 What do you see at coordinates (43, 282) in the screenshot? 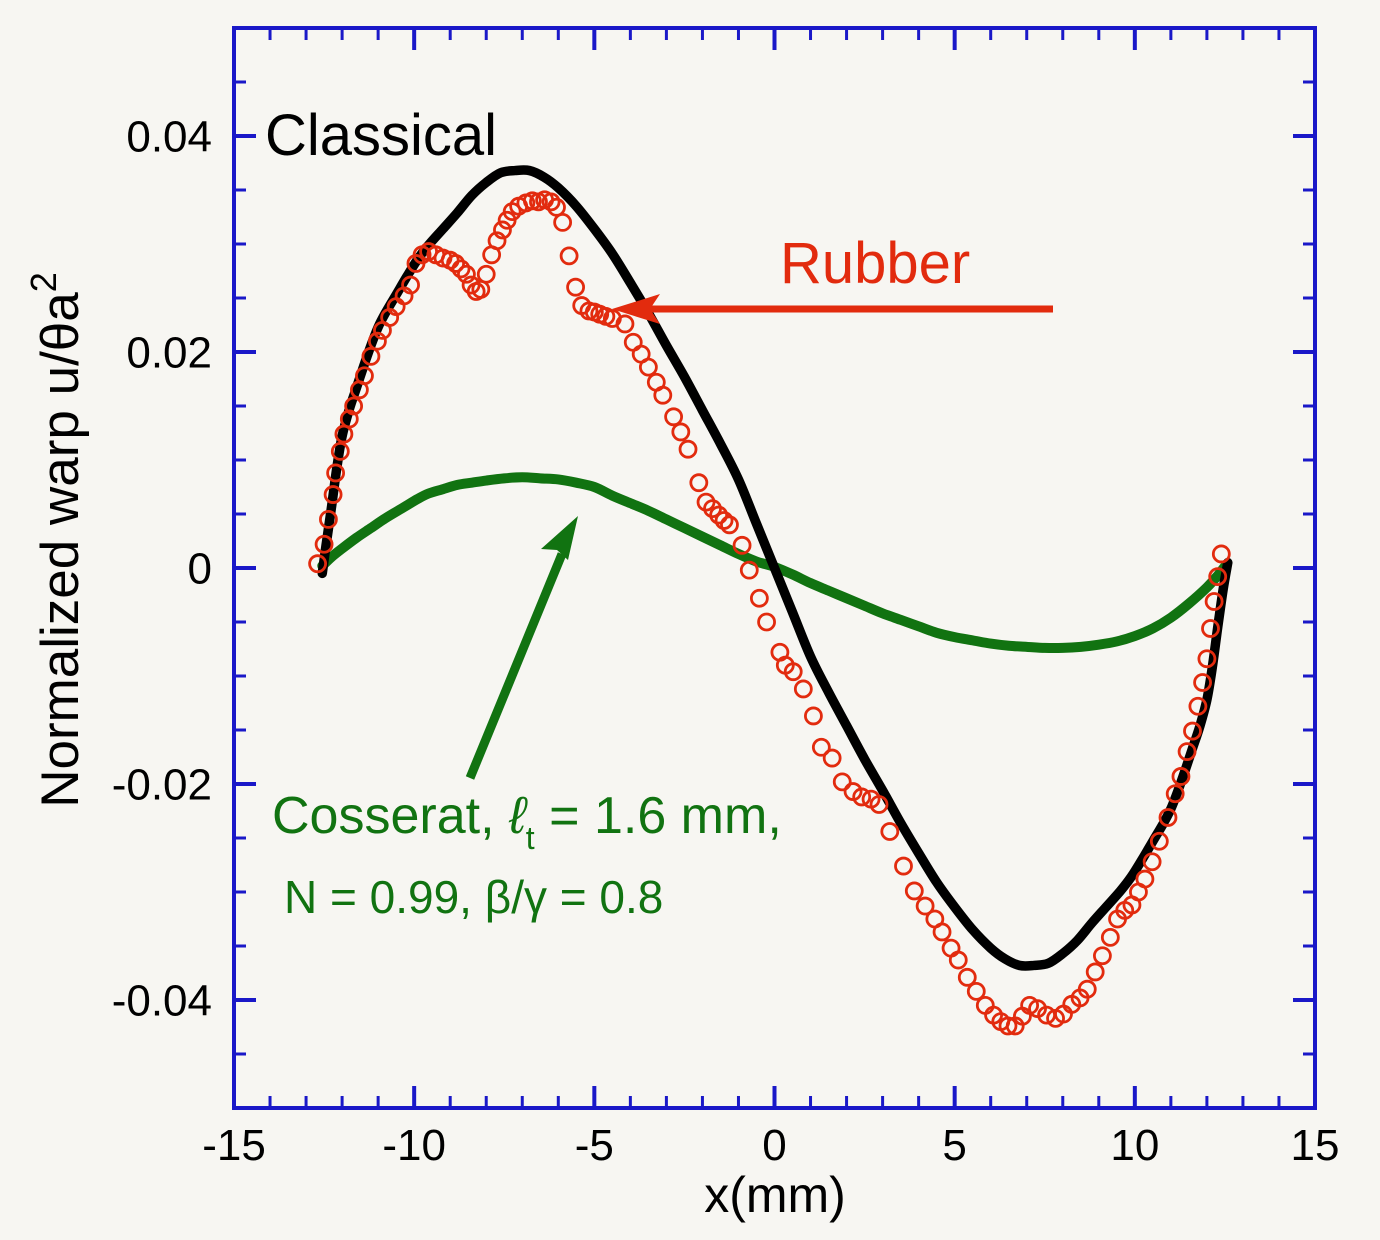
I see `y-axis-title-superscript: 2` at bounding box center [43, 282].